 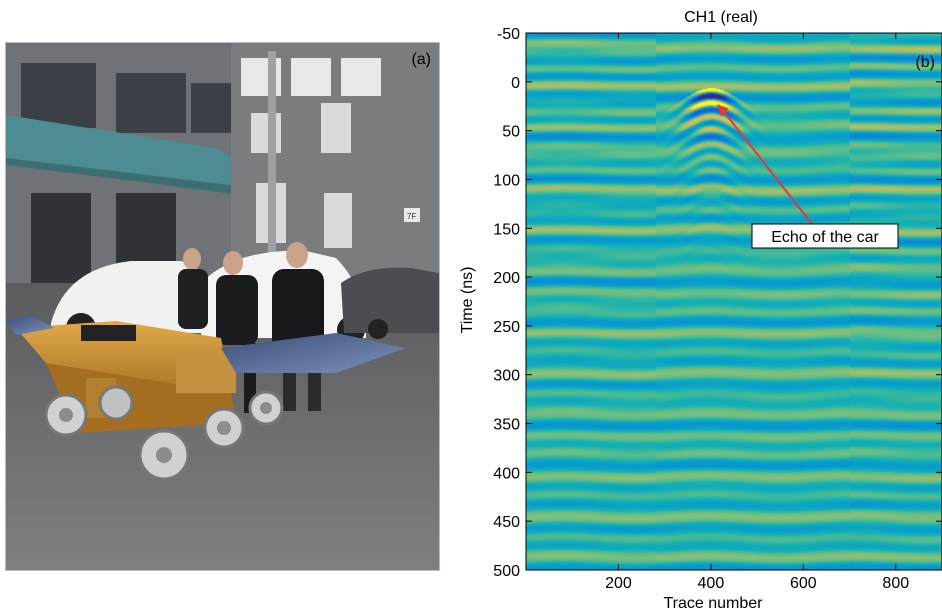 I want to click on panel-b-label: (b), so click(x=925, y=62).